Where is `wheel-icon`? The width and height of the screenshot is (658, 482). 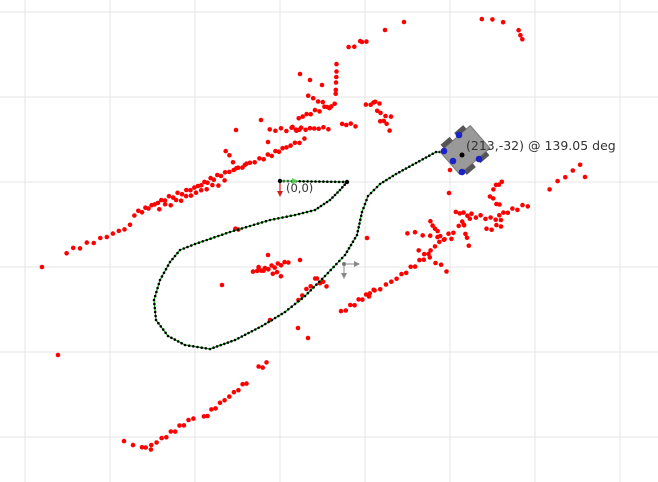 wheel-icon is located at coordinates (446, 142).